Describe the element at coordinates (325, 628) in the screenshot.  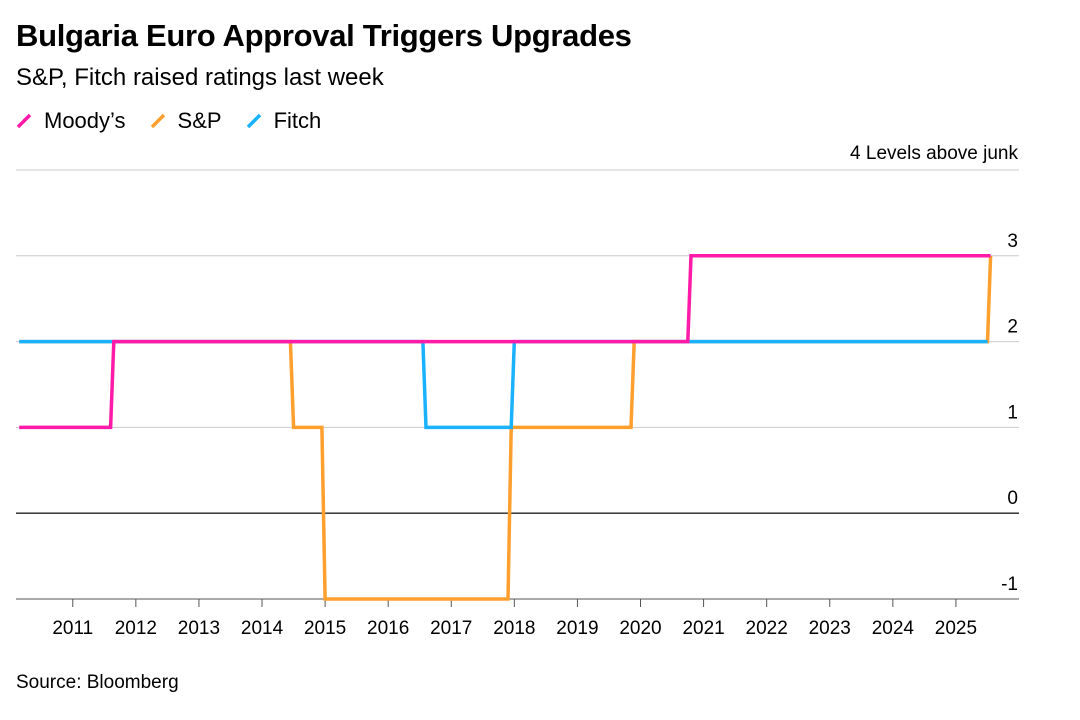
I see `x-tick-label: 2015` at that location.